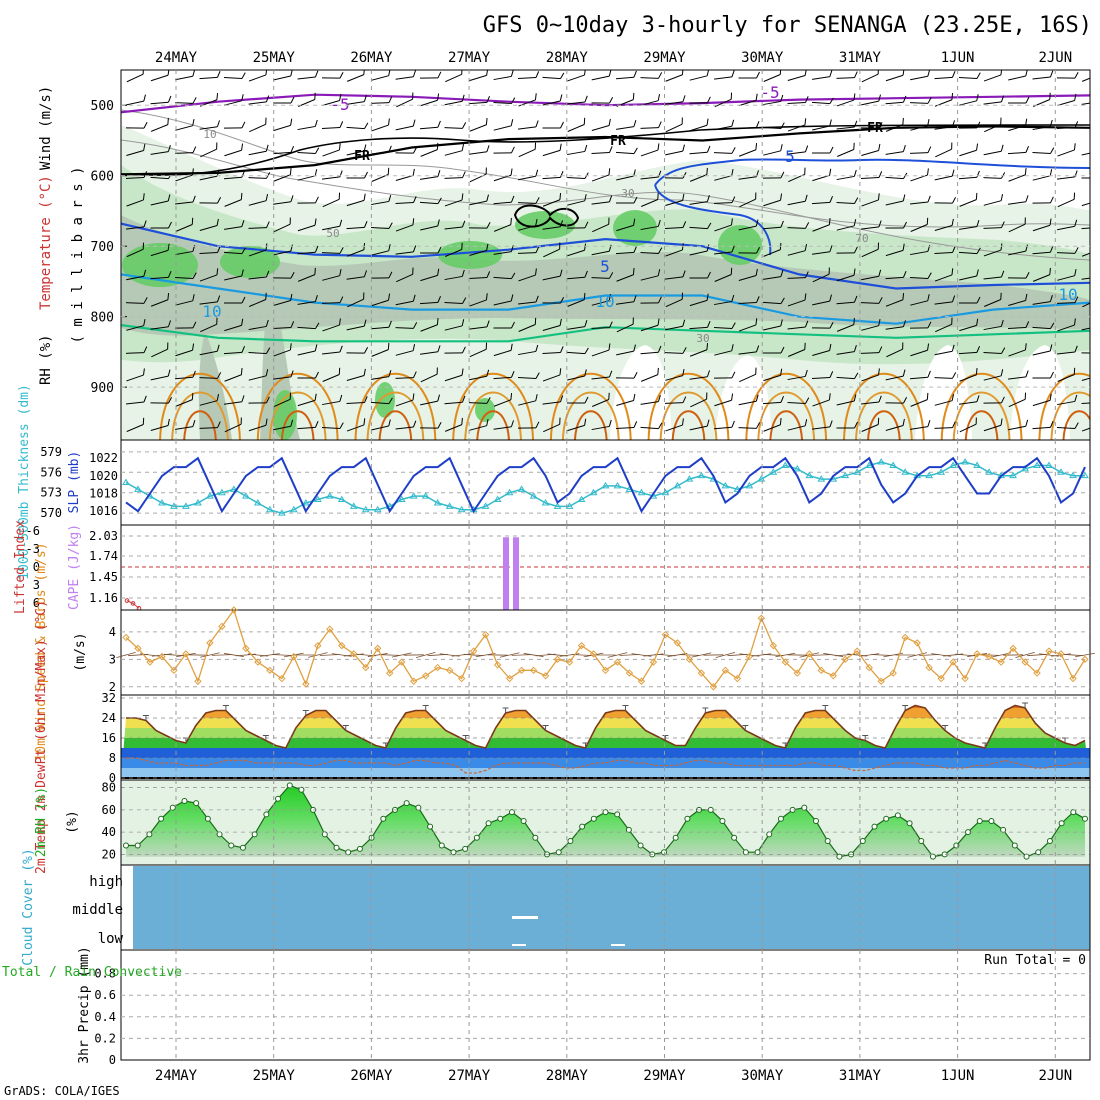 This screenshot has width=1100, height=1100. I want to click on wind10m-tick-label: 2, so click(112, 687).